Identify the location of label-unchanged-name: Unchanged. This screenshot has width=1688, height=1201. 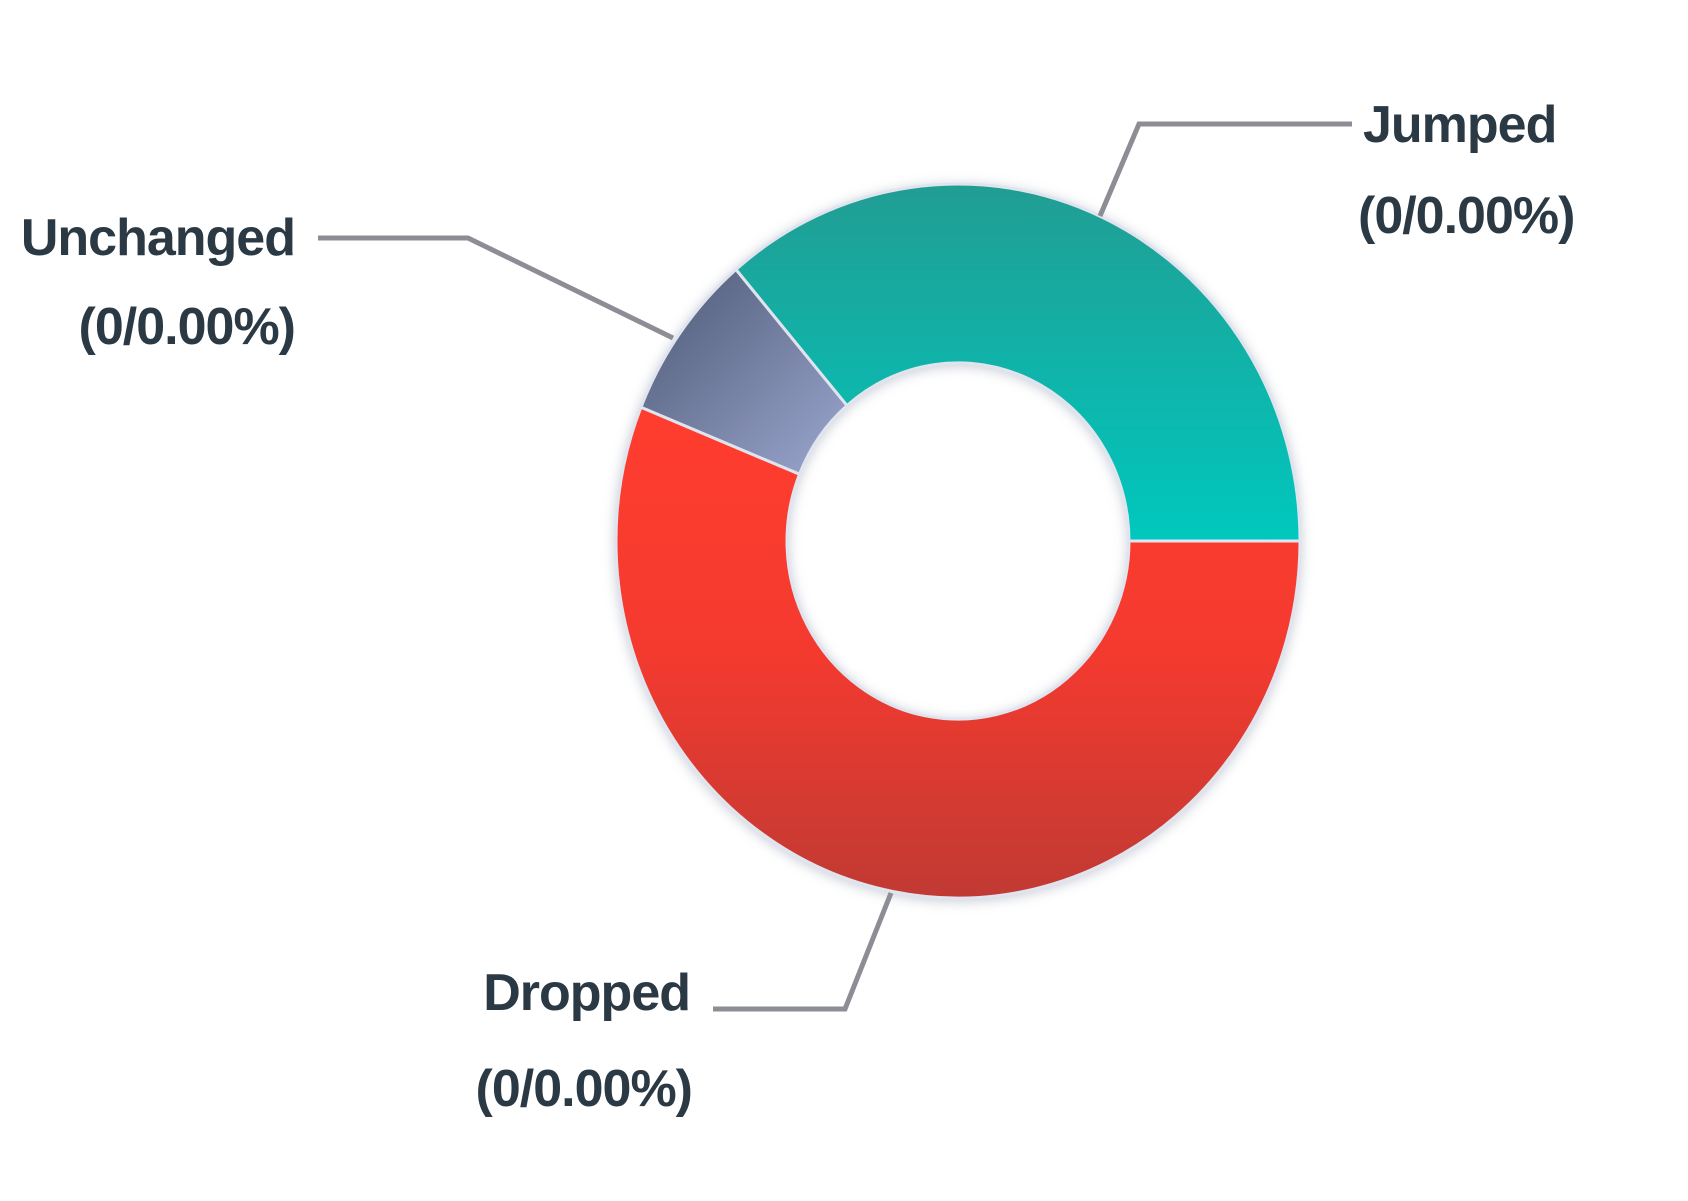
(158, 238).